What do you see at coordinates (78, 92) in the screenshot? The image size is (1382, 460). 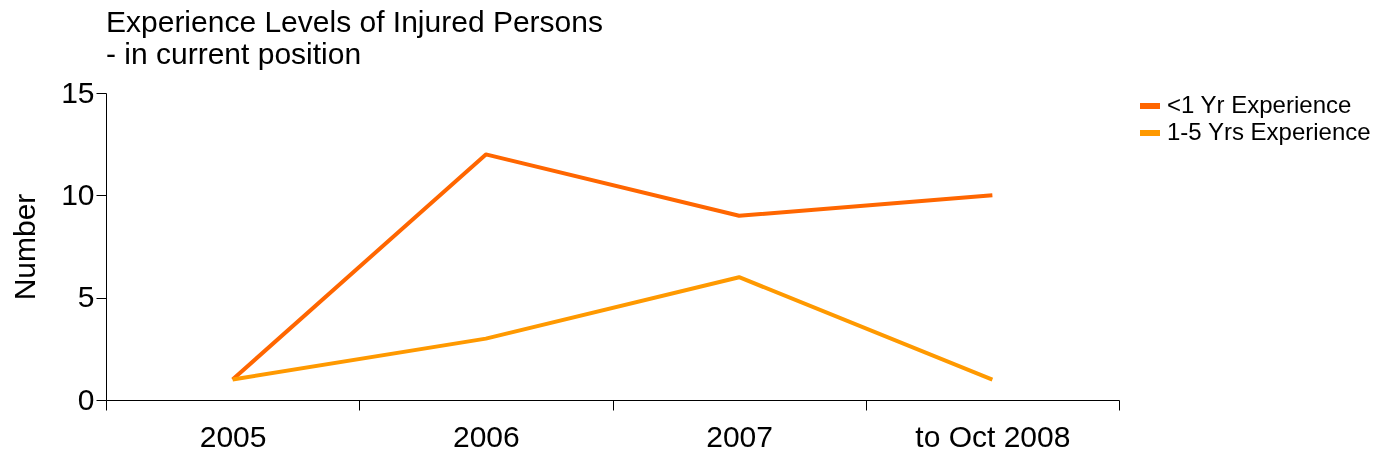 I see `y-tick-label: 15` at bounding box center [78, 92].